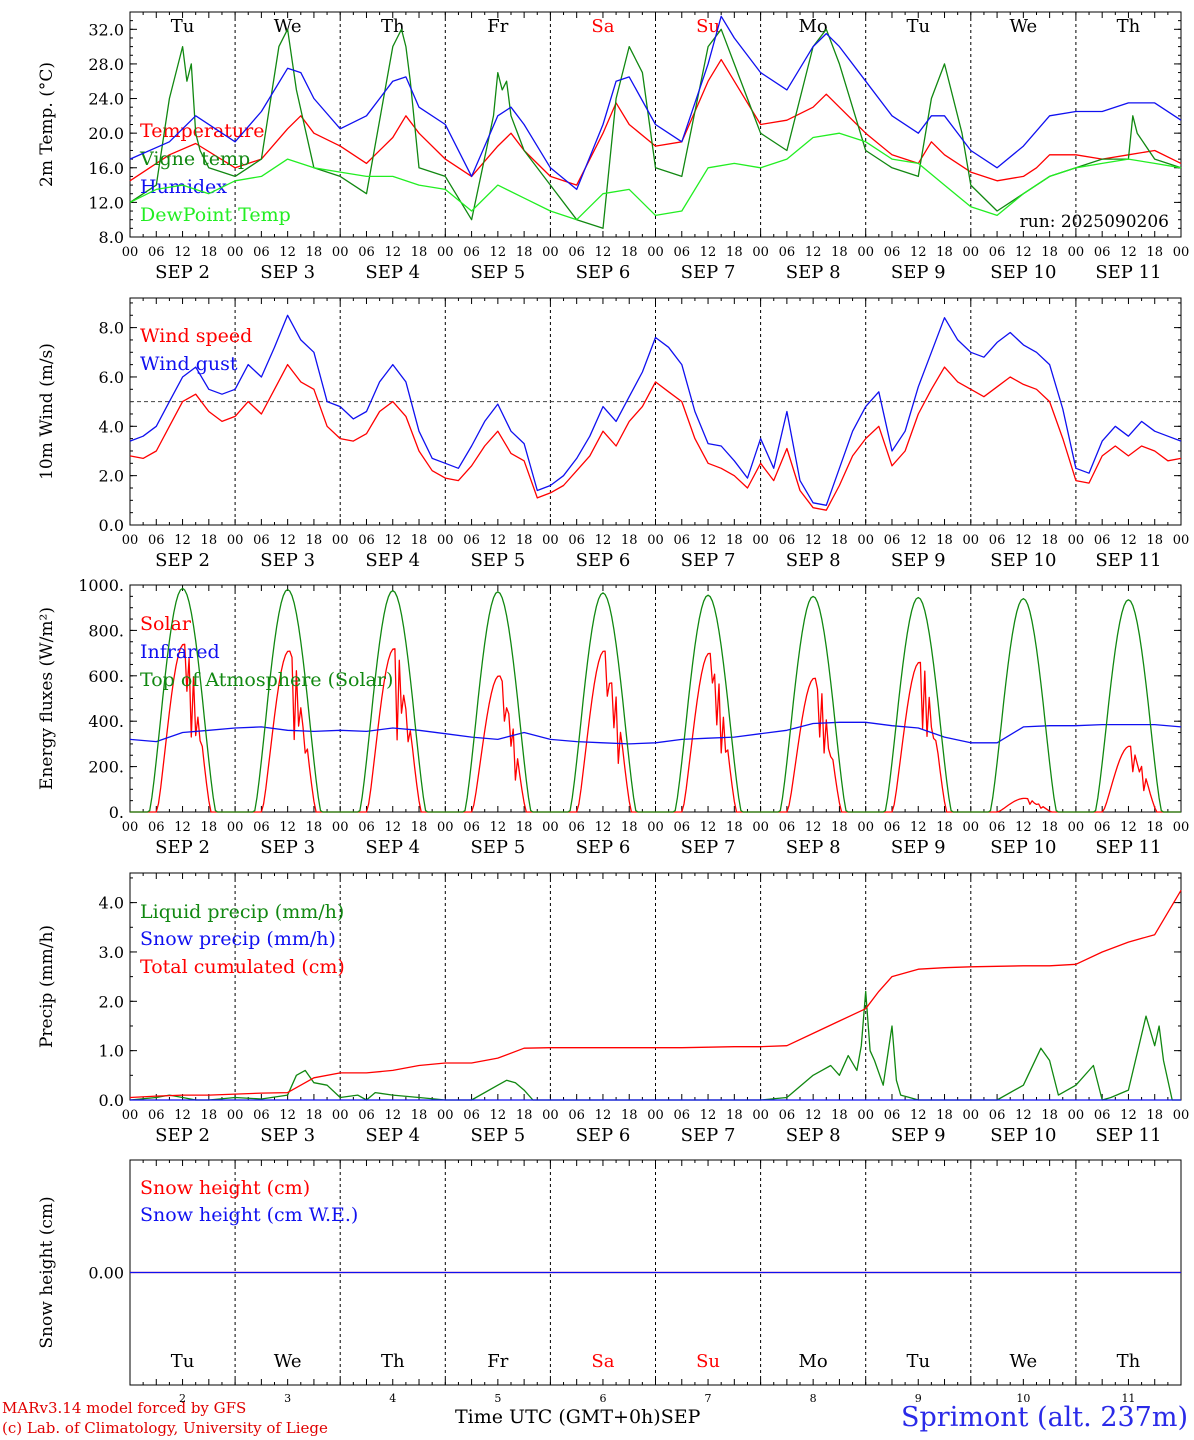 The height and width of the screenshot is (1440, 1194). Describe the element at coordinates (497, 1398) in the screenshot. I see `day-number-label: 5` at that location.